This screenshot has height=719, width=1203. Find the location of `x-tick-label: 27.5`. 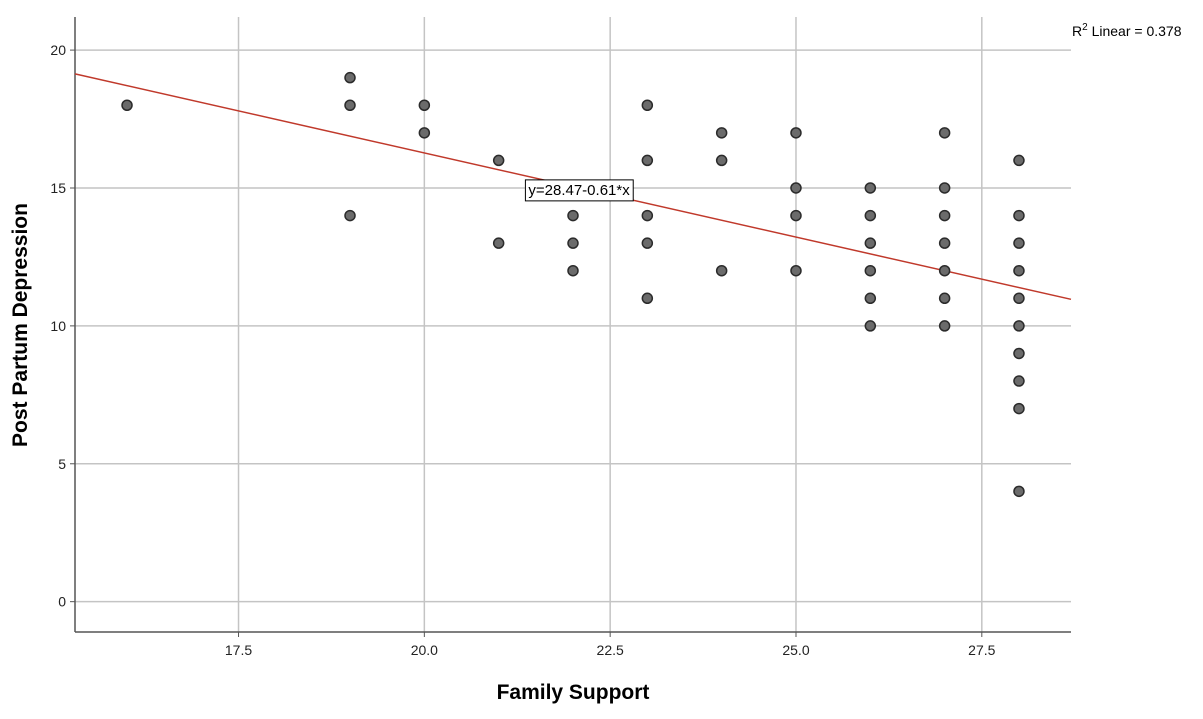

x-tick-label: 27.5 is located at coordinates (981, 650).